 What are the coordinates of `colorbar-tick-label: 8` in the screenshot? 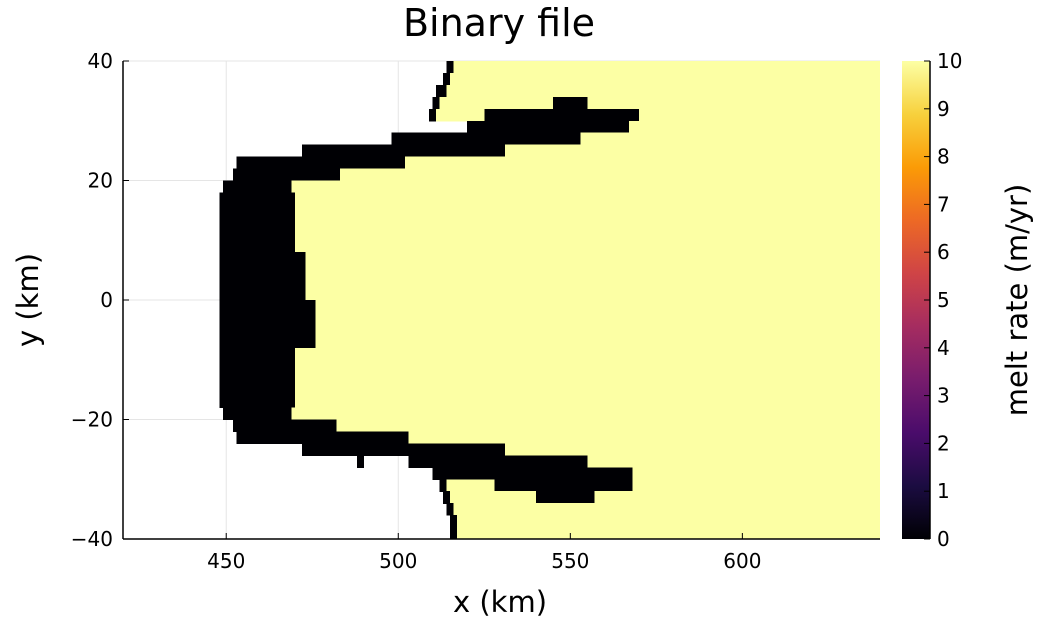 It's located at (943, 157).